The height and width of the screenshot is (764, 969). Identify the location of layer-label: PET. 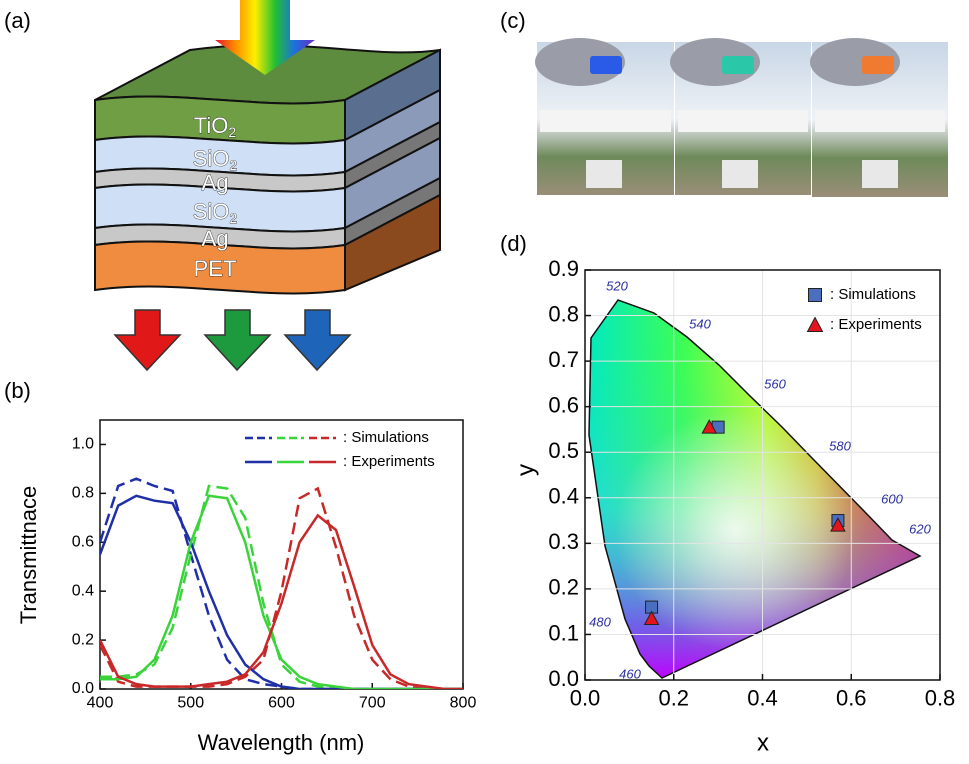
(215, 268).